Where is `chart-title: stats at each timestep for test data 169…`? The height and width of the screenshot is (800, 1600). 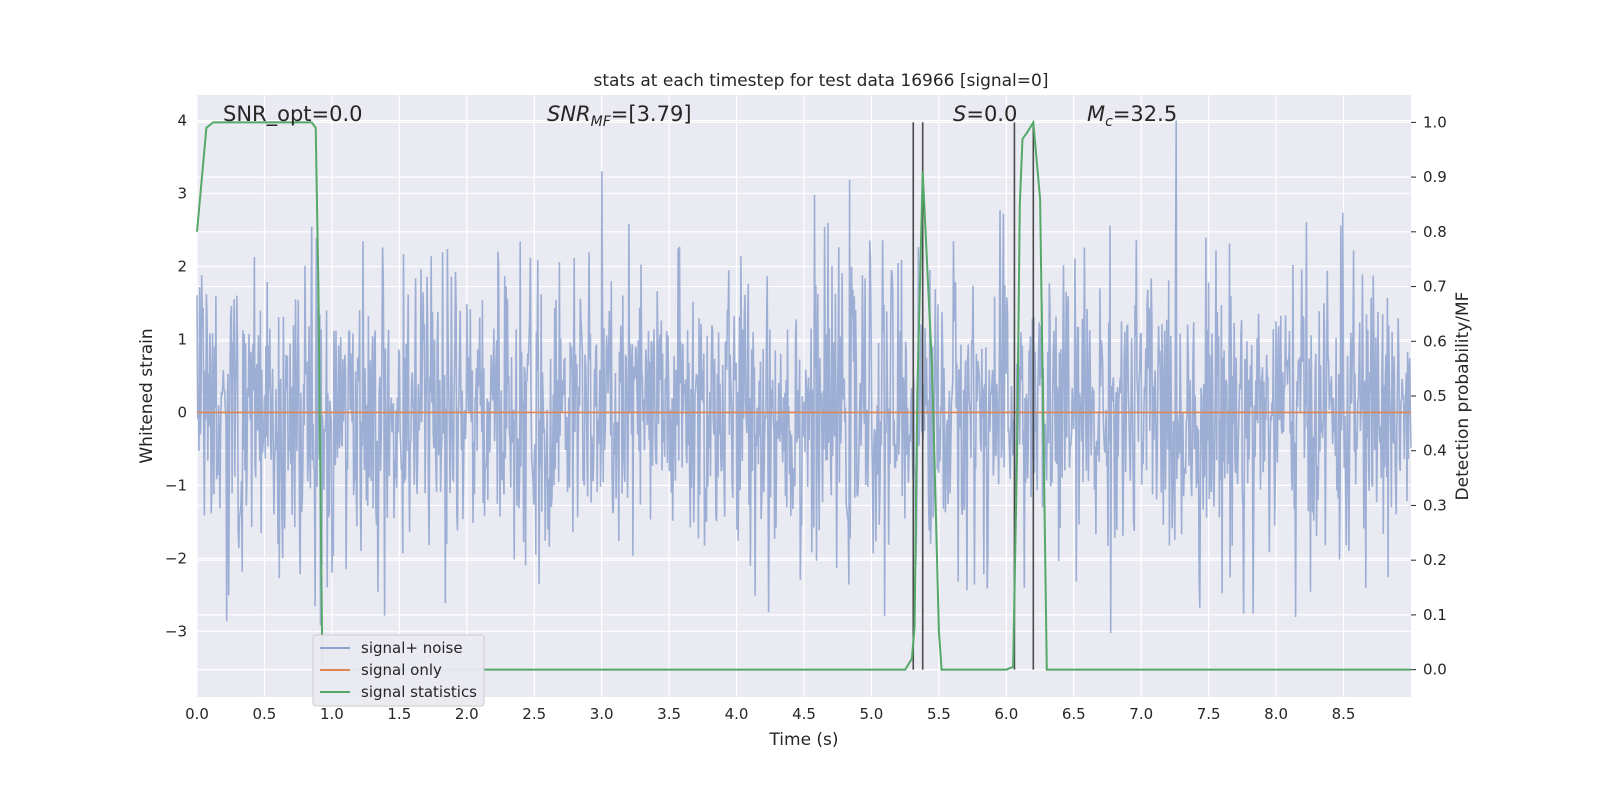
chart-title: stats at each timestep for test data 169… is located at coordinates (821, 81).